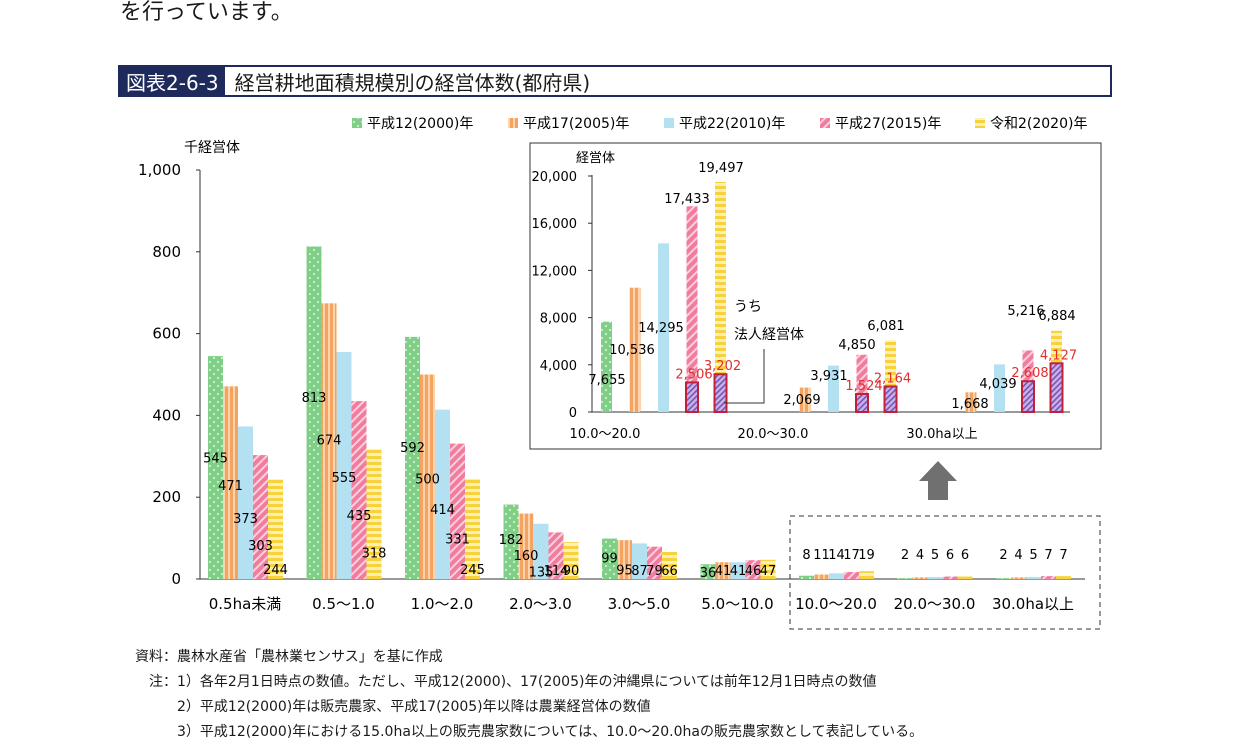  What do you see at coordinates (215, 458) in the screenshot?
I see `data-label: 545` at bounding box center [215, 458].